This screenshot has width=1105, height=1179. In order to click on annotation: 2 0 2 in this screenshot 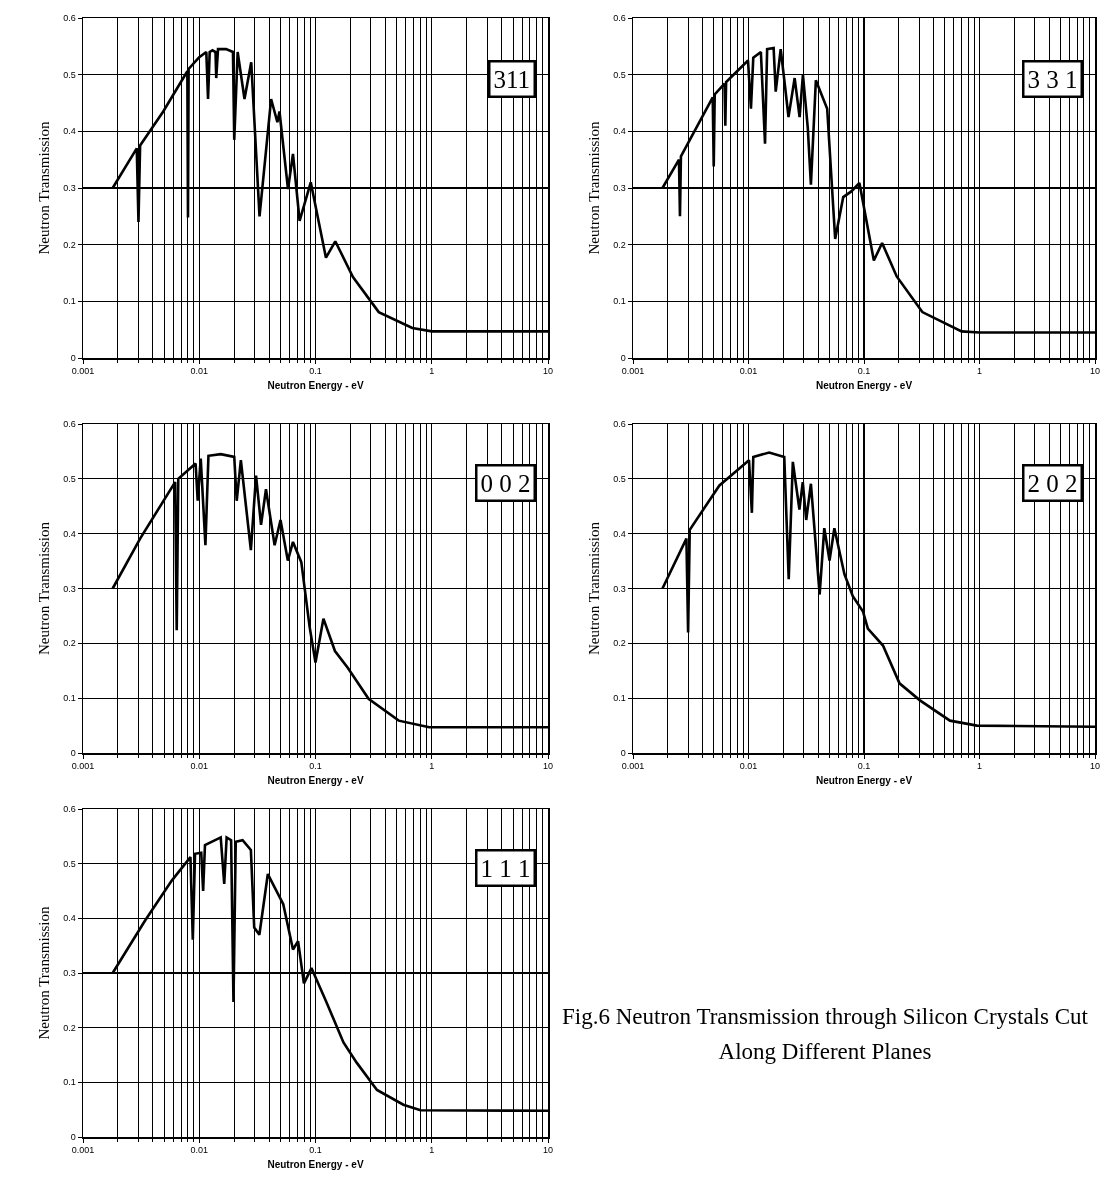, I will do `click(1052, 483)`.